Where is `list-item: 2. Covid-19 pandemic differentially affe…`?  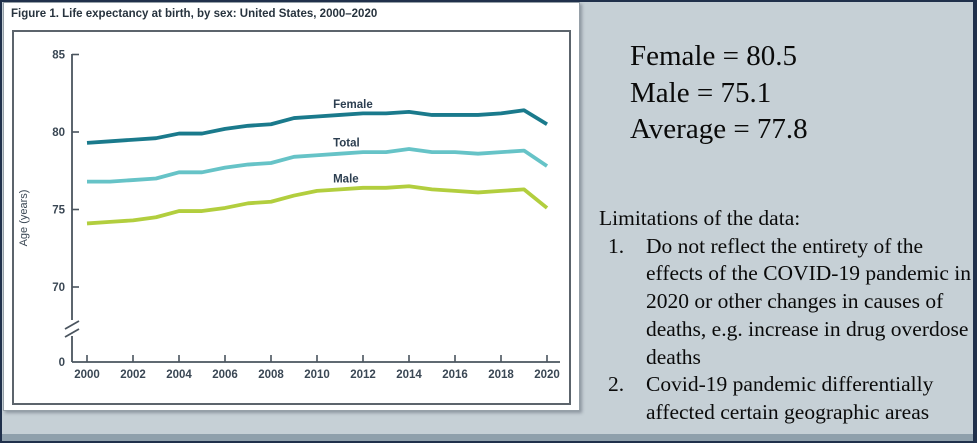 list-item: 2. Covid-19 pandemic differentially affe… is located at coordinates (786, 398).